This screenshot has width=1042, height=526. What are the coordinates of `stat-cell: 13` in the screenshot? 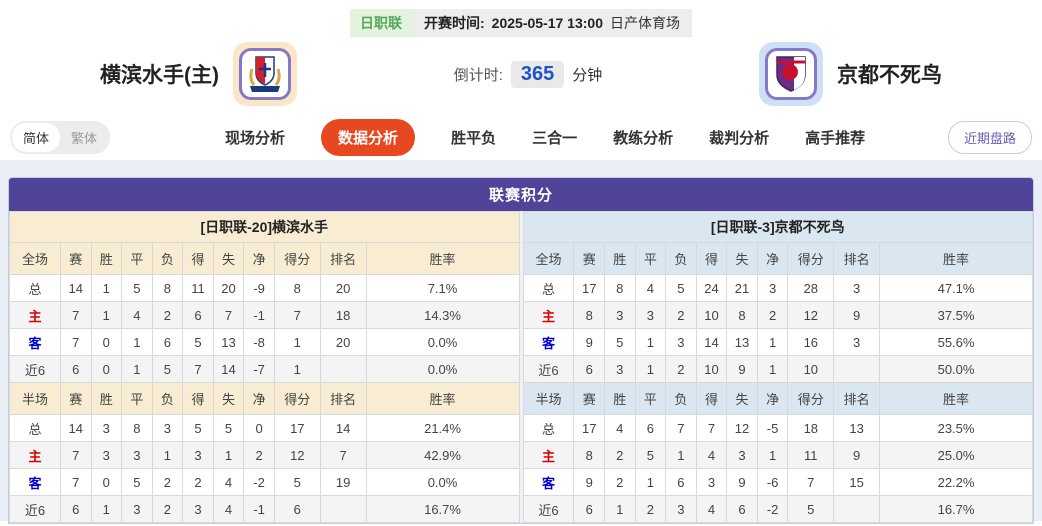 It's located at (857, 428).